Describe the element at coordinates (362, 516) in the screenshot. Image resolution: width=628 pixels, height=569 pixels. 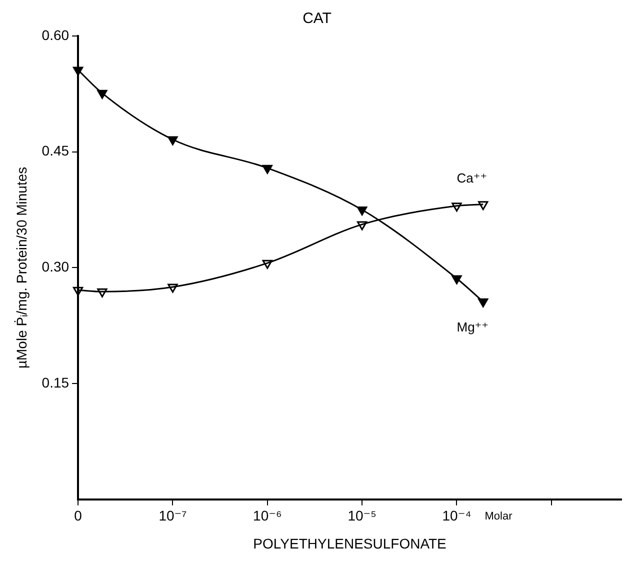
I see `x-tick-label: 10⁻⁵` at that location.